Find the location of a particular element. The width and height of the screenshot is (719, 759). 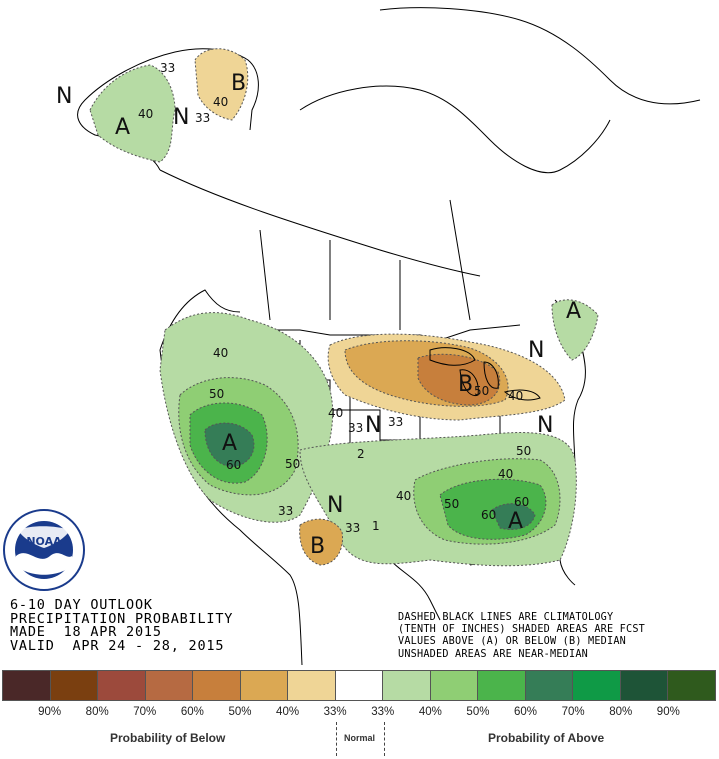

great-lakes is located at coordinates (485, 374).